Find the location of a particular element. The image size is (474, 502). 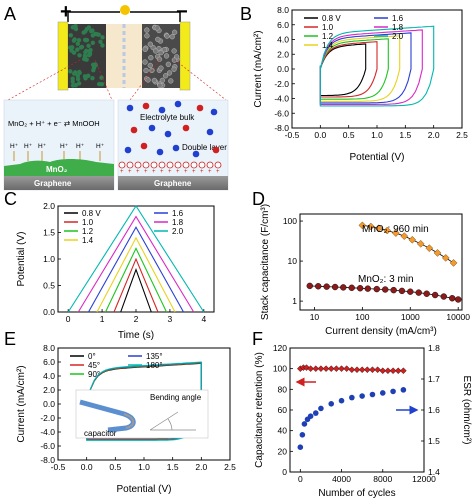

y-tick-label: 4.0 is located at coordinates (49, 376).